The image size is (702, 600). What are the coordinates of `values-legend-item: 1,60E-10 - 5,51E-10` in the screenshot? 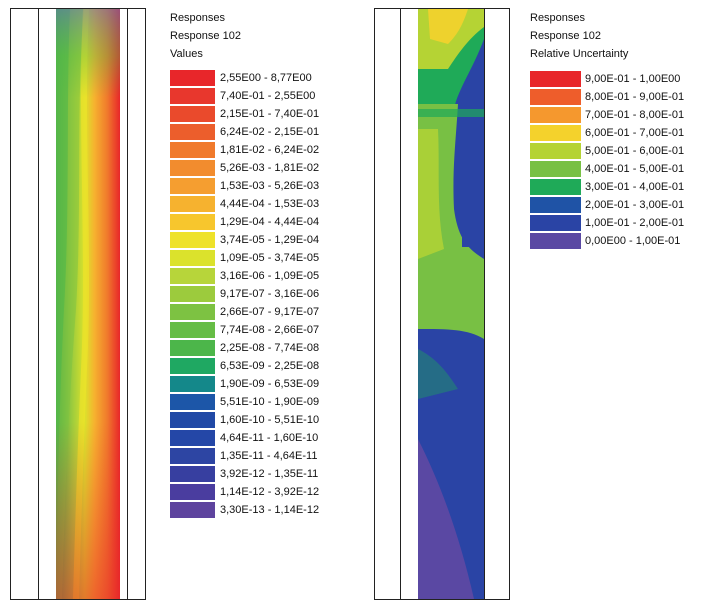 It's located at (244, 420).